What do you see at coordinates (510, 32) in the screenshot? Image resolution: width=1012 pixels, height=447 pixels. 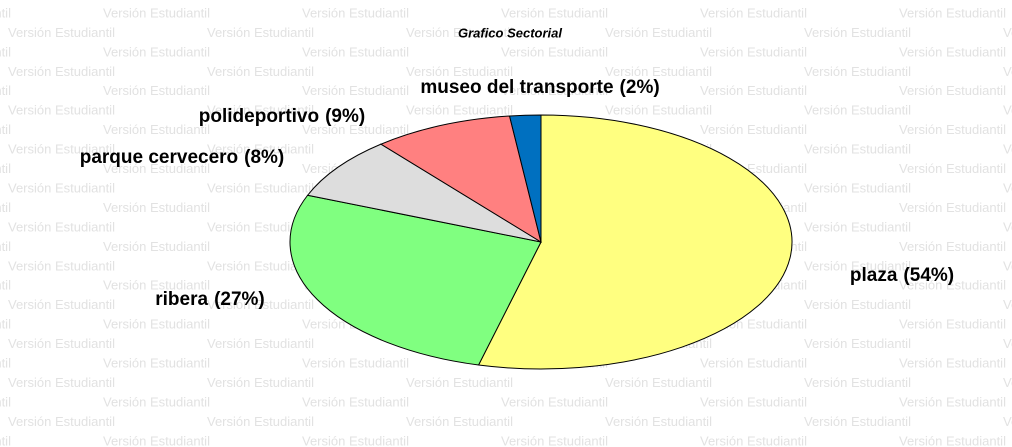 I see `chart-title: Grafico Sectorial` at bounding box center [510, 32].